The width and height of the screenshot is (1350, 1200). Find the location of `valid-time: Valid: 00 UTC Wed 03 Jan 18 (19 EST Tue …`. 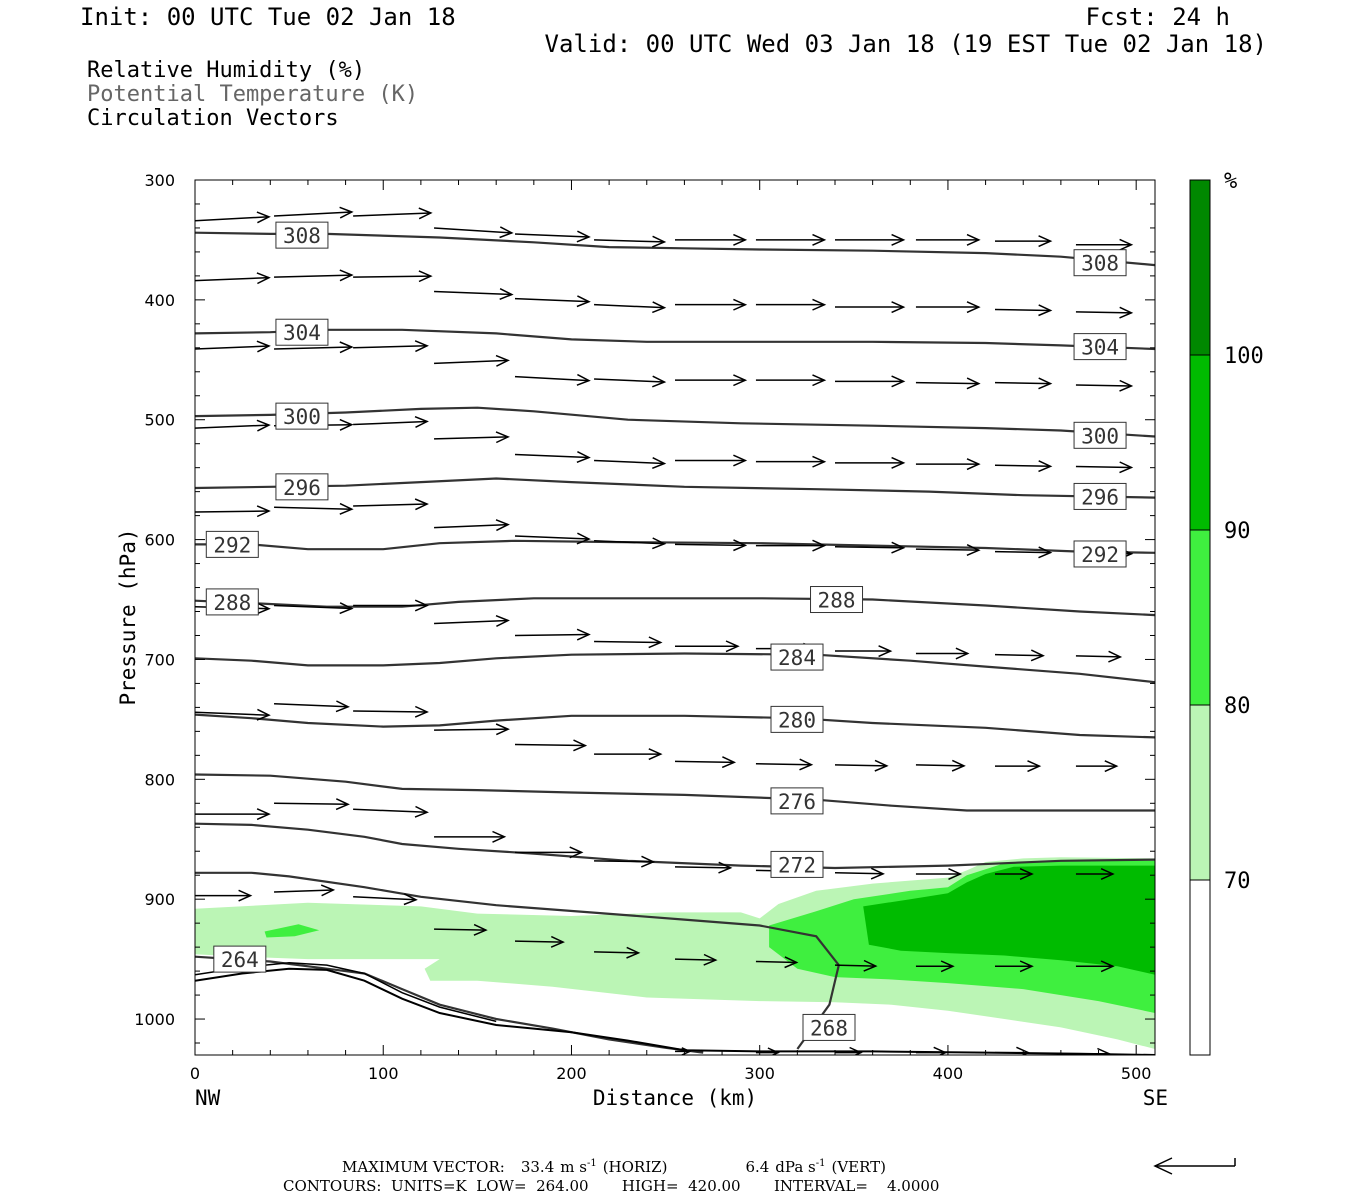

valid-time: Valid: 00 UTC Wed 03 Jan 18 (19 EST Tue … is located at coordinates (906, 44).